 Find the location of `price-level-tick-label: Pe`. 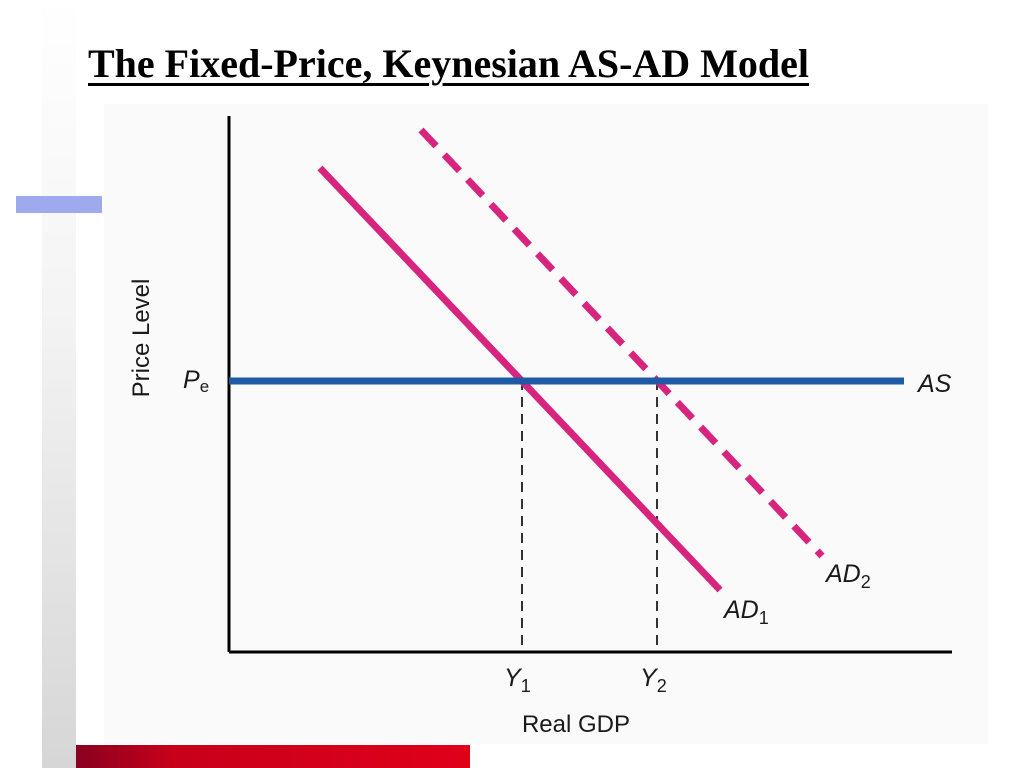

price-level-tick-label: Pe is located at coordinates (196, 381).